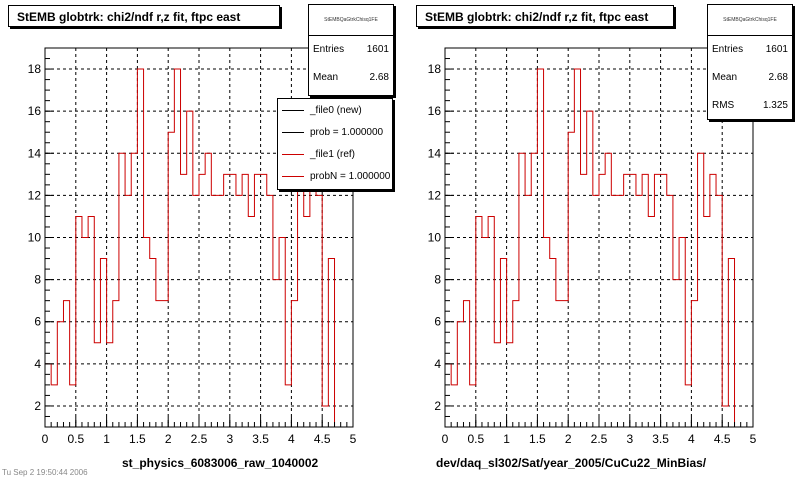  I want to click on legend-entry-probN: probN = 1.000000, so click(335, 176).